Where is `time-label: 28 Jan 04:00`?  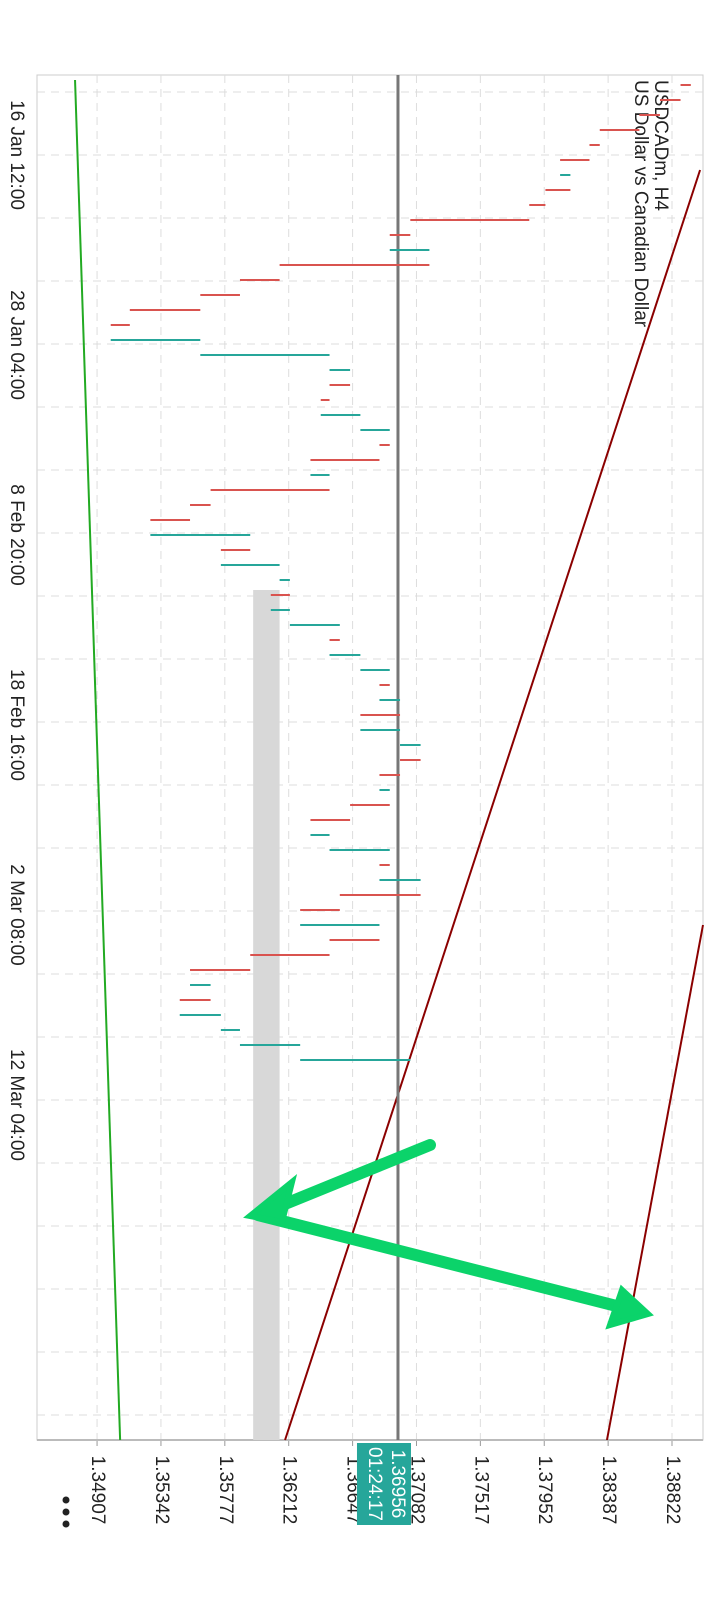 time-label: 28 Jan 04:00 is located at coordinates (16, 345).